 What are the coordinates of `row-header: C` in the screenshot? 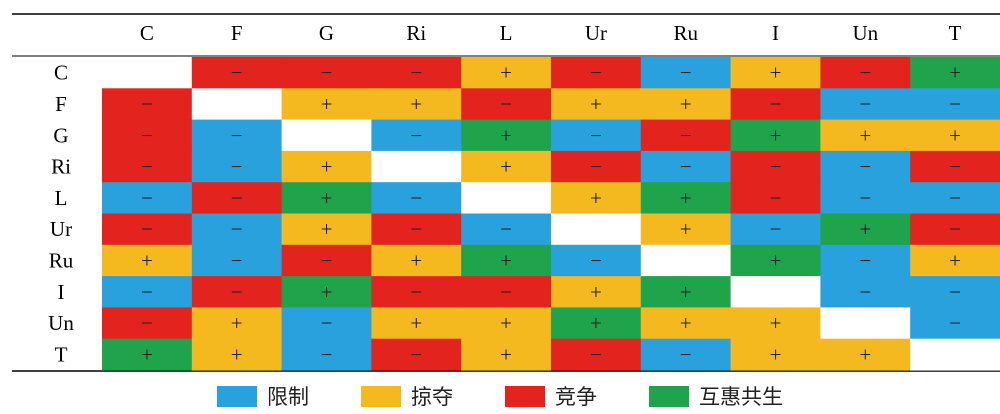 It's located at (61, 73).